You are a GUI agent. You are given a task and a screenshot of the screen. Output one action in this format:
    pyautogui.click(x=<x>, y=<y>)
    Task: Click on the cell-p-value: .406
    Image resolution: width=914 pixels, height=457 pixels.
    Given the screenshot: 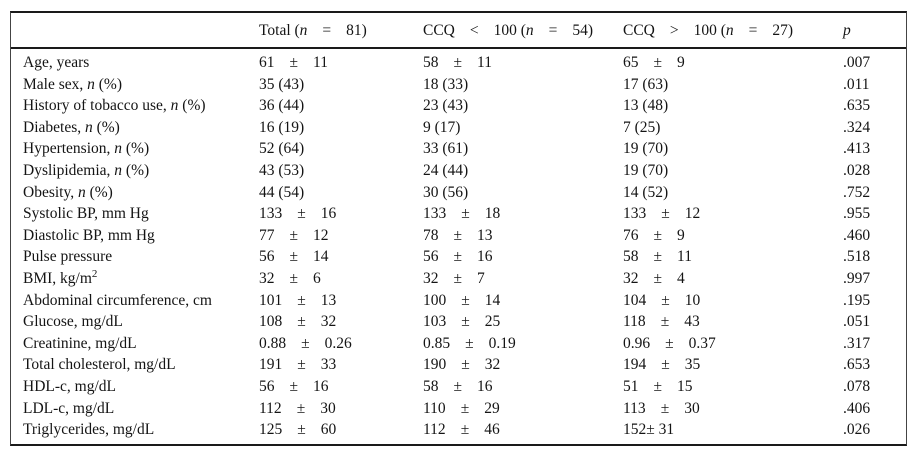 What is the action you would take?
    pyautogui.click(x=857, y=408)
    